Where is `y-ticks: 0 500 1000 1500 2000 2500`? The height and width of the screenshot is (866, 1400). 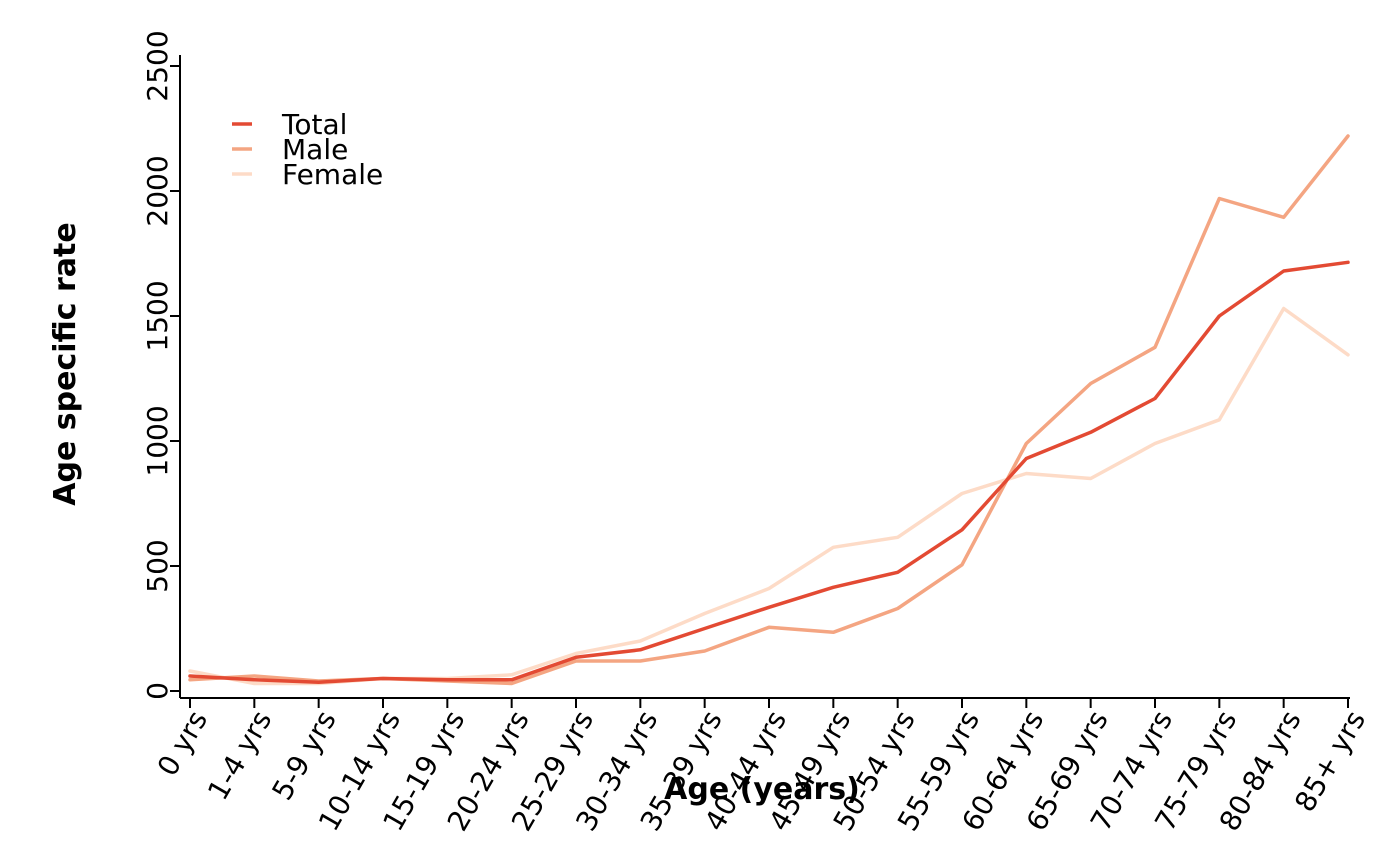
y-ticks: 0 500 1000 1500 2000 2500 is located at coordinates (160, 365).